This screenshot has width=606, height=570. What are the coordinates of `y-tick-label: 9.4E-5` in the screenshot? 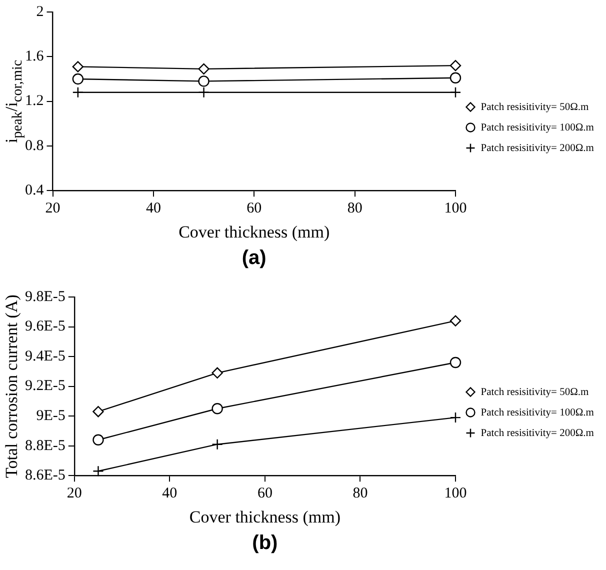 It's located at (45, 356).